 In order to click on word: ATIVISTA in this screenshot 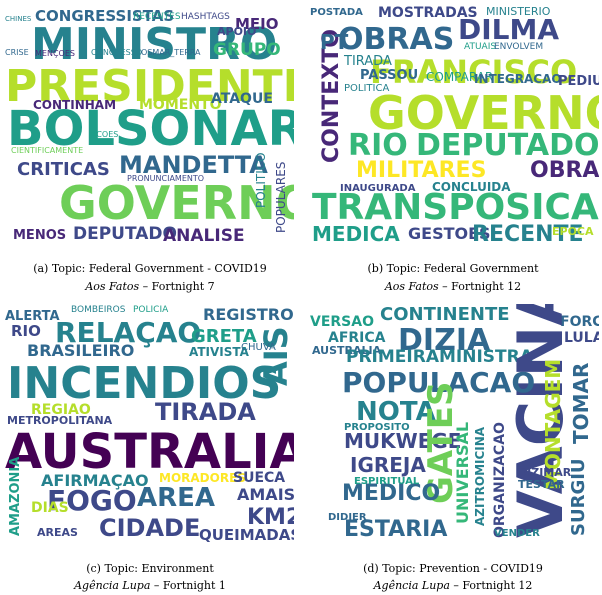, I will do `click(219, 352)`.